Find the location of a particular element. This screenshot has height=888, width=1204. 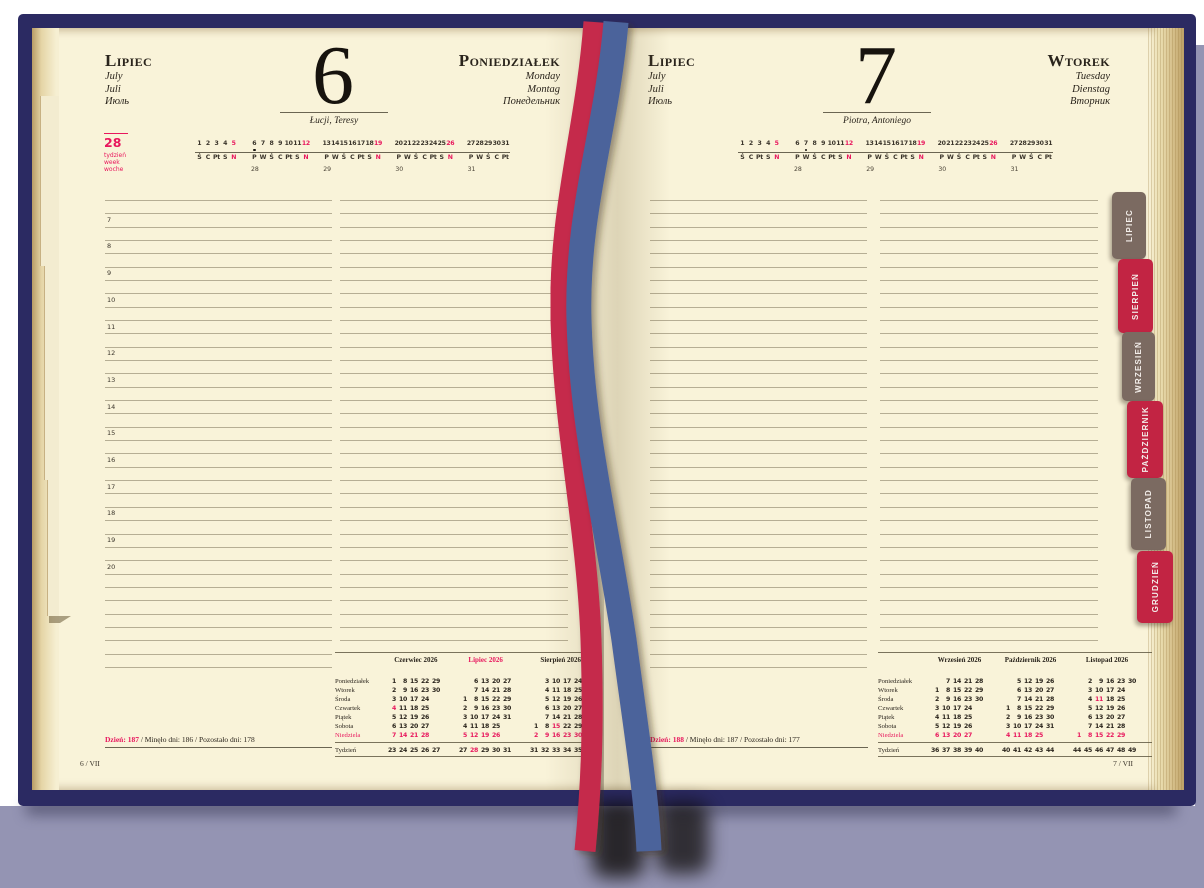

tab-sierpień: SIERPIEŃ is located at coordinates (1135, 296).